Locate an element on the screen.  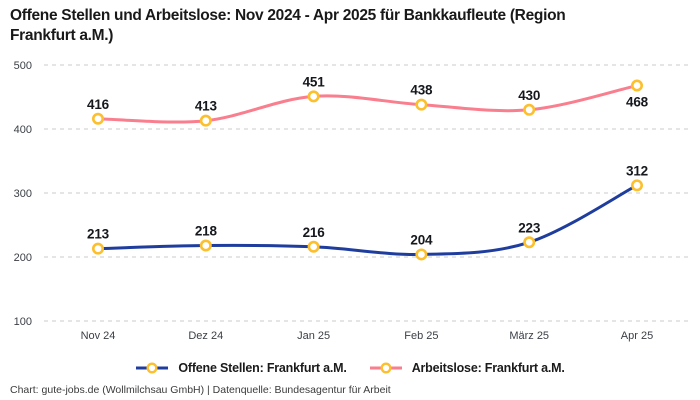
chart-title-line-2: Frankfurt a.M.) is located at coordinates (62, 35).